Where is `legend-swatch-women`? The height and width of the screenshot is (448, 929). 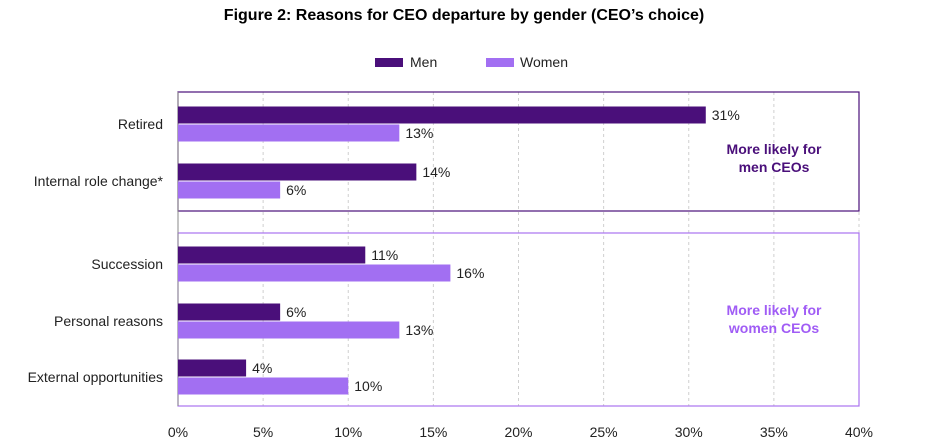 legend-swatch-women is located at coordinates (500, 62).